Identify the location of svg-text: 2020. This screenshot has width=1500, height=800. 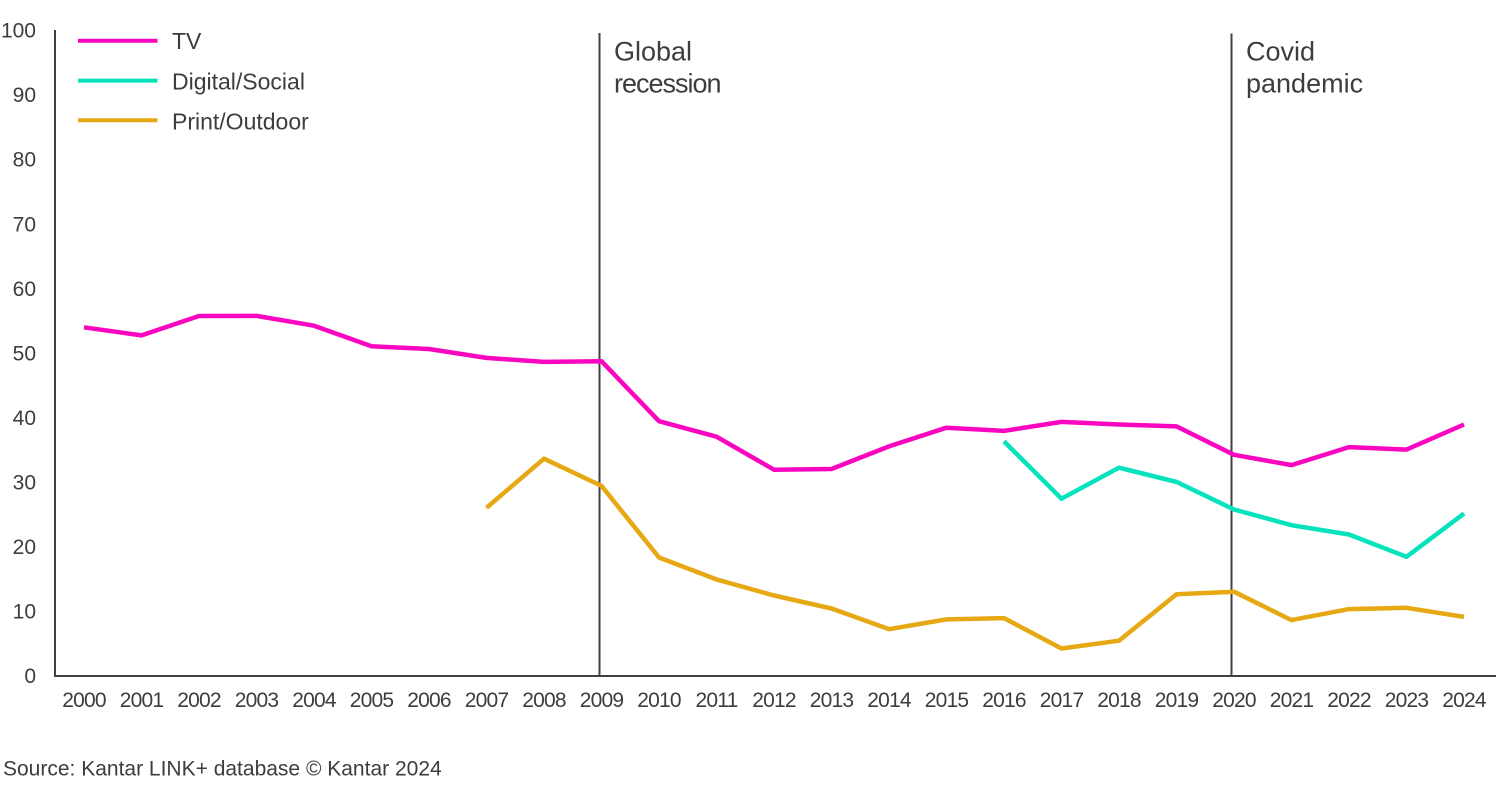
(1234, 700).